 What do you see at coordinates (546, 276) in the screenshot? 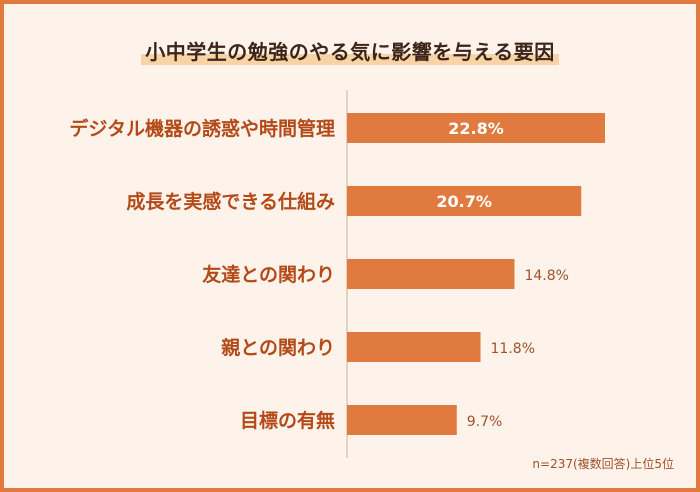
I see `value-label: 14.8%` at bounding box center [546, 276].